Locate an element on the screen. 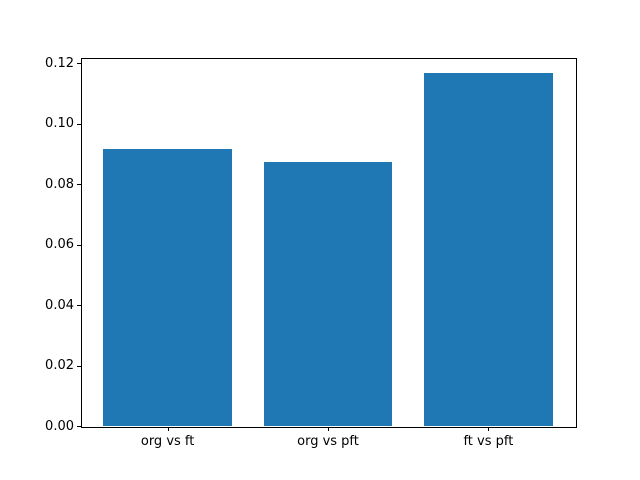 The image size is (640, 480). bar-org-vs-ft is located at coordinates (167, 287).